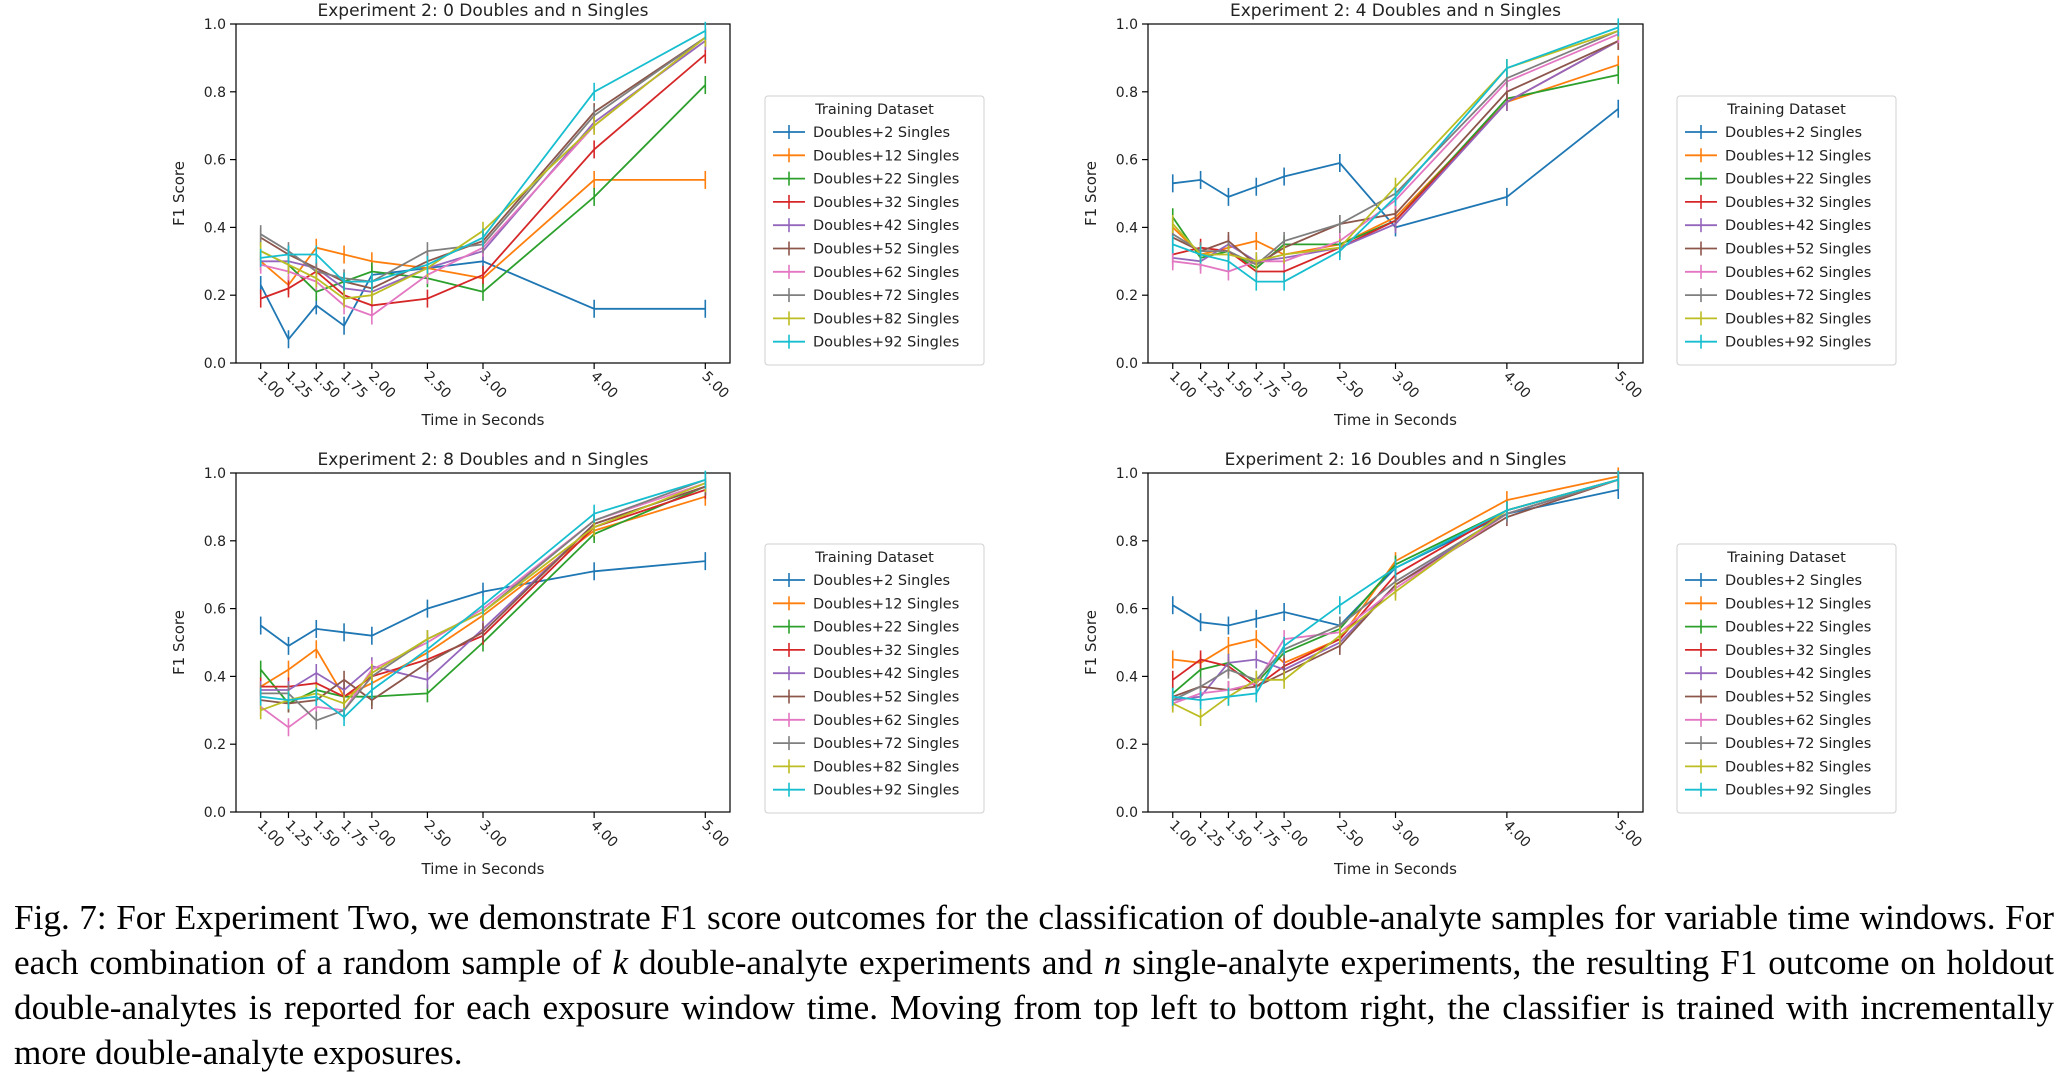 The height and width of the screenshot is (1086, 2067). What do you see at coordinates (1112, 962) in the screenshot?
I see `caption-n: n` at bounding box center [1112, 962].